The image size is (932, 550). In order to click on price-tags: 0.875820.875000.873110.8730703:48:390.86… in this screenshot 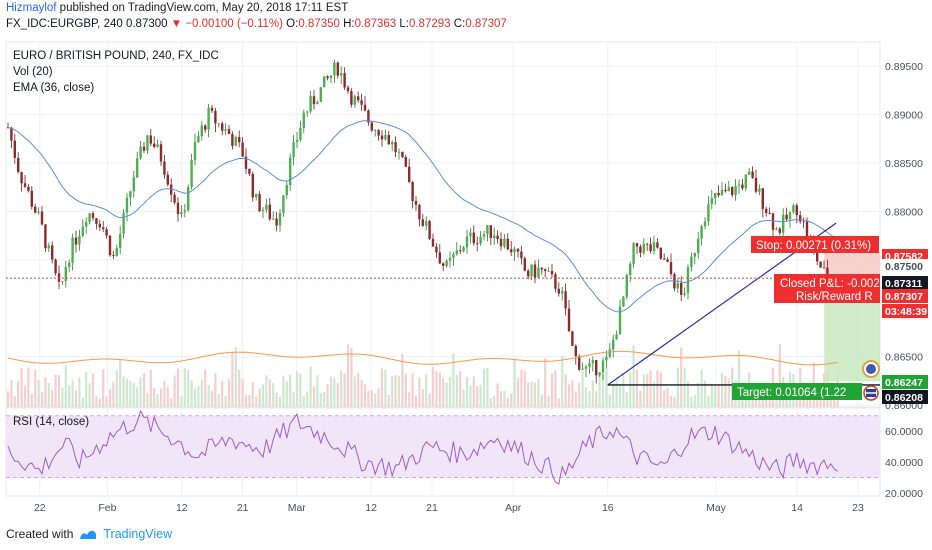, I will do `click(905, 326)`.